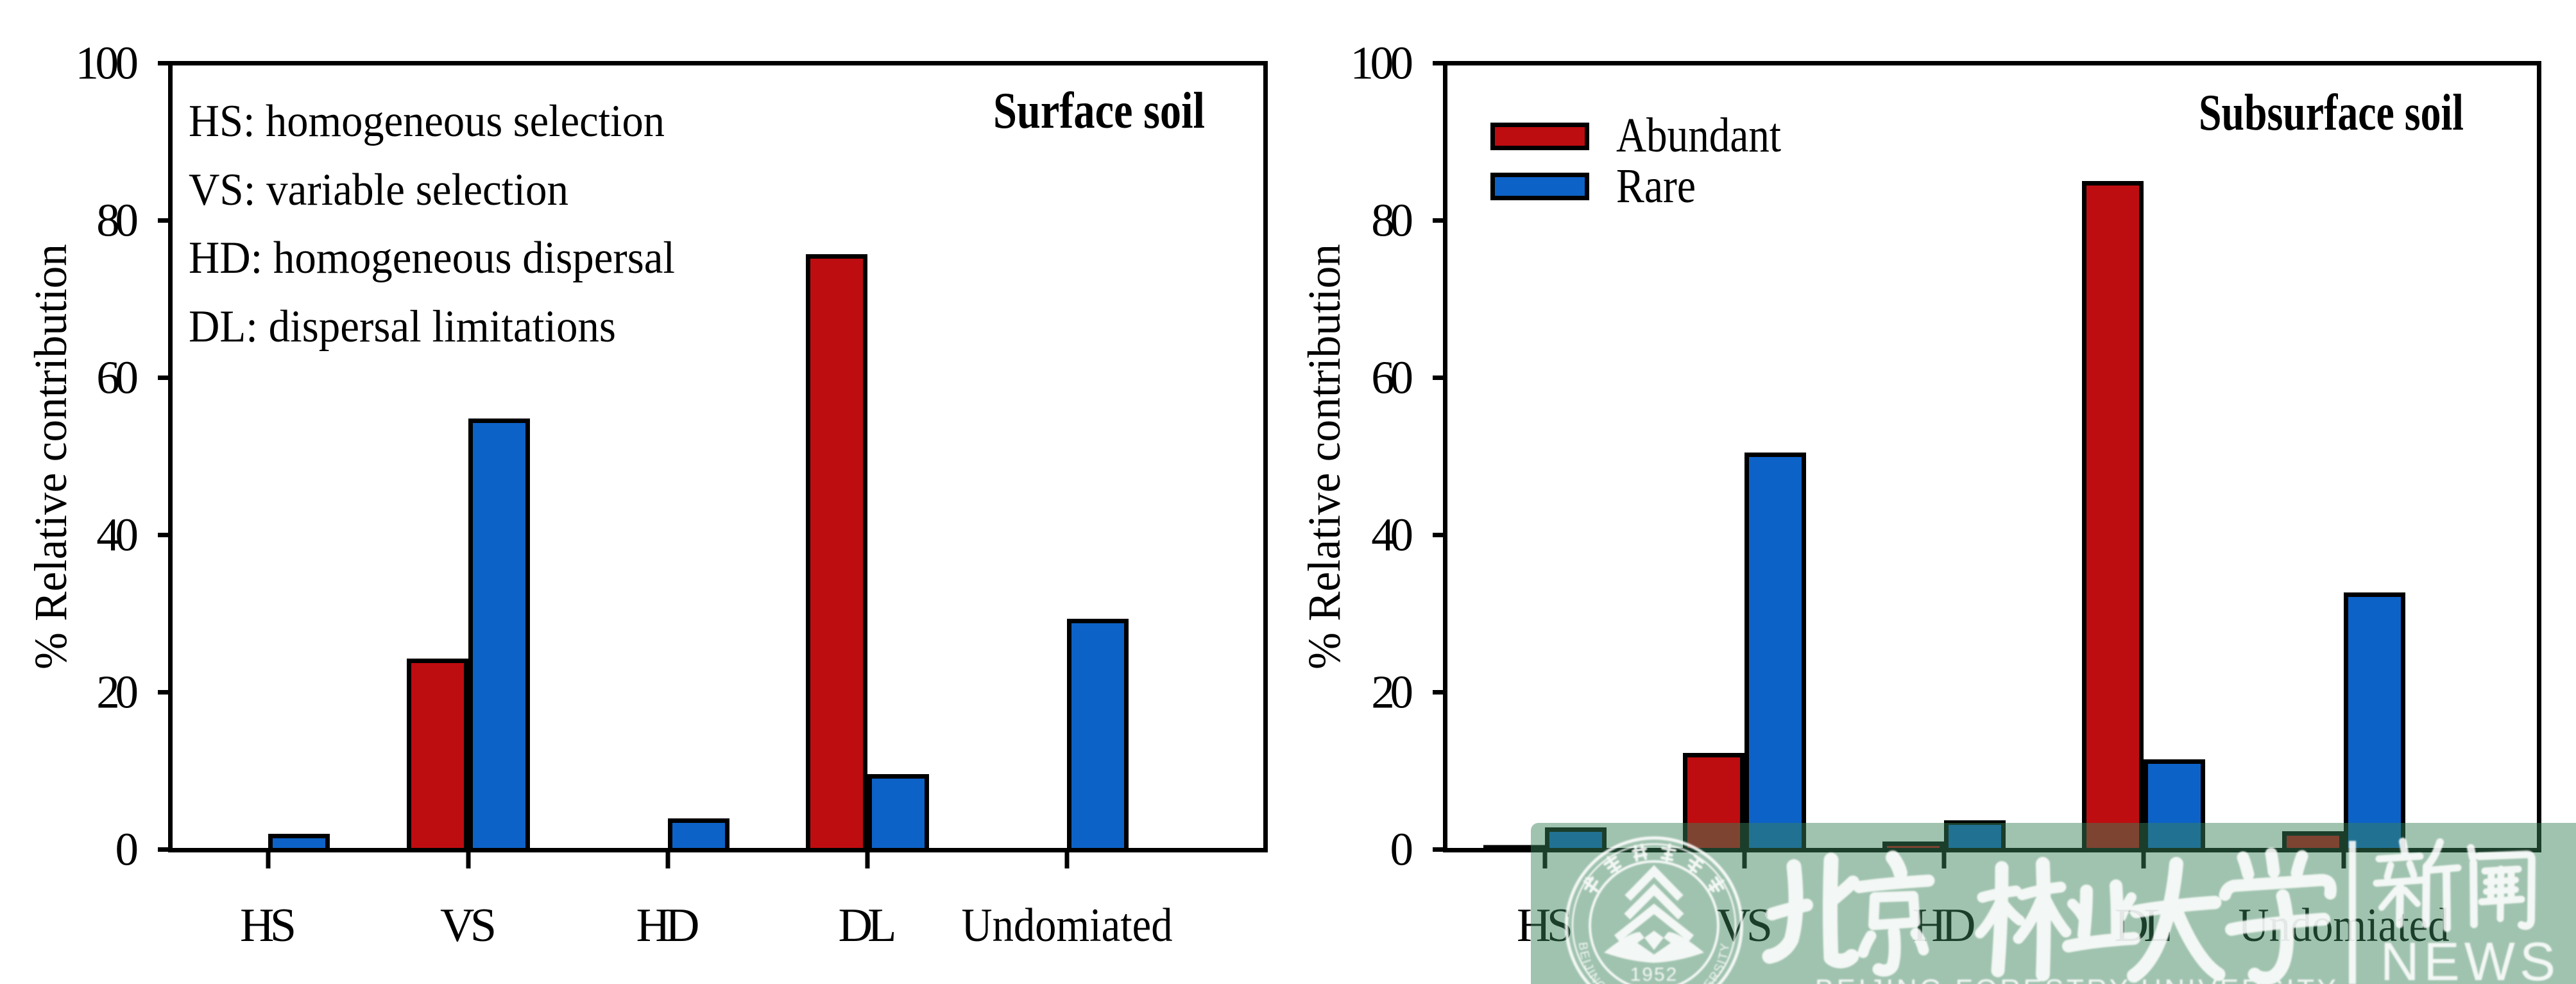 The width and height of the screenshot is (2576, 984). What do you see at coordinates (1656, 186) in the screenshot?
I see `svg-text: Rare` at bounding box center [1656, 186].